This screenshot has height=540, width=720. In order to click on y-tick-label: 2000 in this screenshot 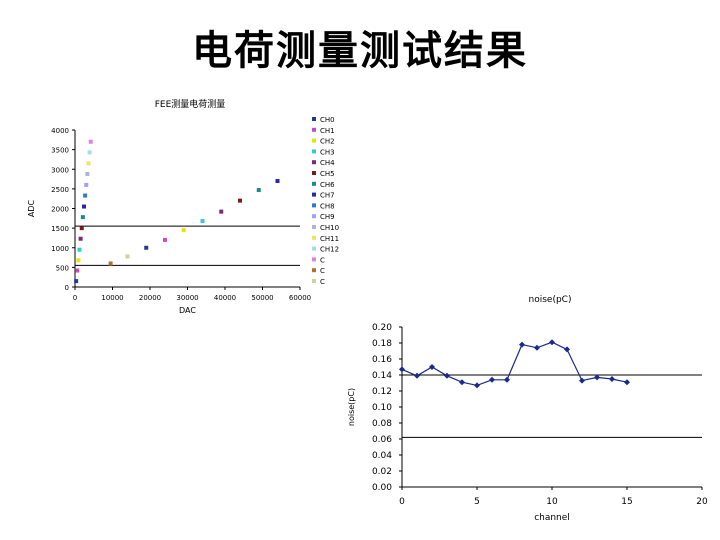, I will do `click(60, 210)`.